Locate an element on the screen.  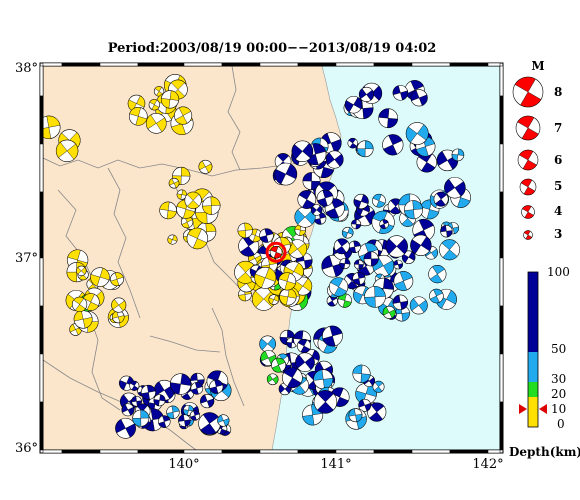
depth-band is located at coordinates (533, 389).